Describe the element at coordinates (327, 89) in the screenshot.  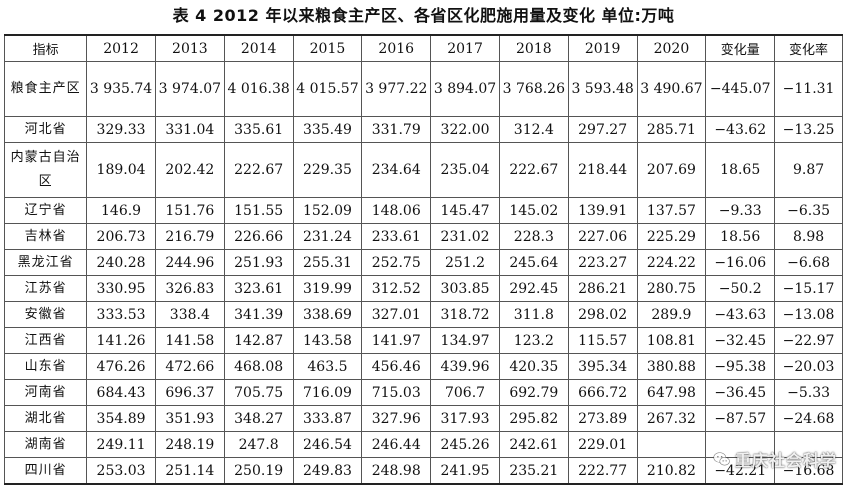
I see `value-cell: 4 015.57` at that location.